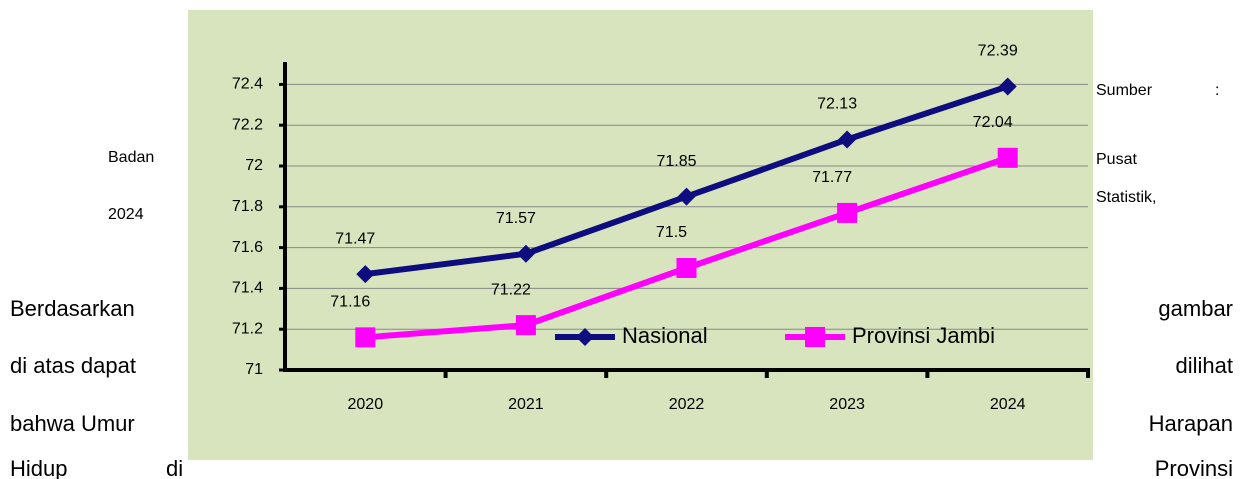  I want to click on data-label: 72.39, so click(998, 51).